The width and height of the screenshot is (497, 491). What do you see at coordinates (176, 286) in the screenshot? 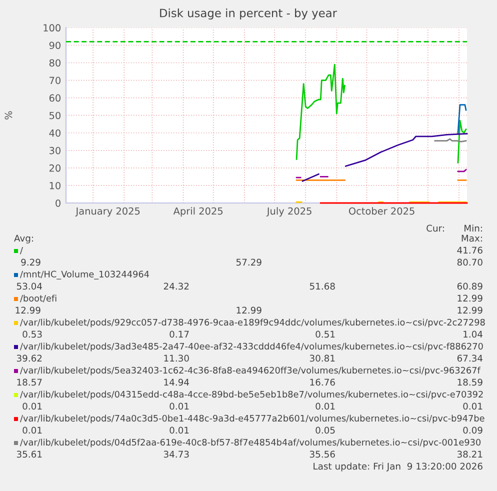
I see `text: 24.32` at bounding box center [176, 286].